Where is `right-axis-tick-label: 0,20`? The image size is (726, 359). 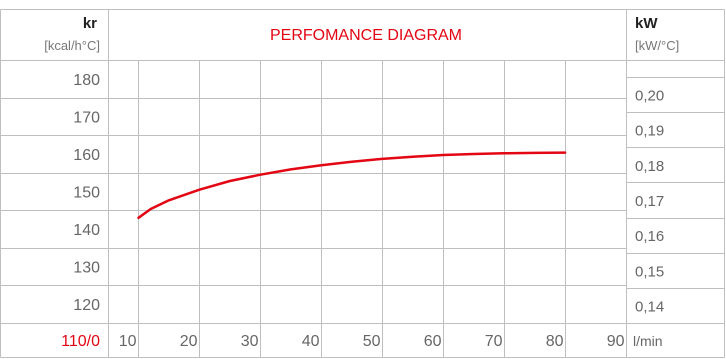
right-axis-tick-label: 0,20 is located at coordinates (649, 96).